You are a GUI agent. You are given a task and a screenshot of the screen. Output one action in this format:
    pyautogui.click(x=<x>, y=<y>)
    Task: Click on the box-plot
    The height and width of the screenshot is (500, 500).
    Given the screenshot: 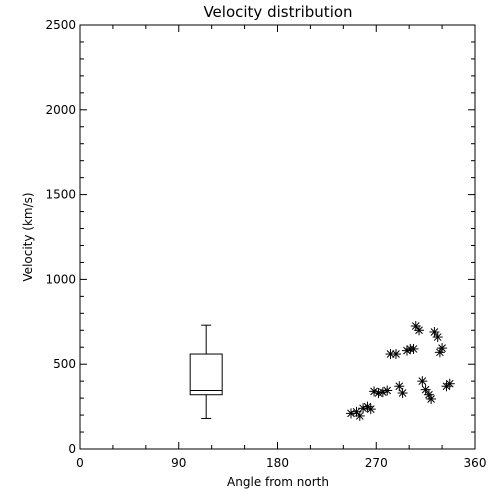 What is the action you would take?
    pyautogui.click(x=206, y=371)
    